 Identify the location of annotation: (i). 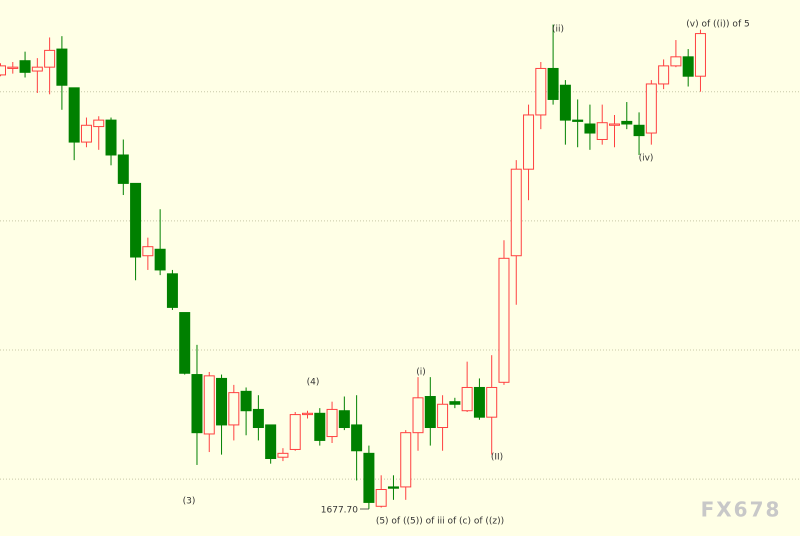
(421, 373).